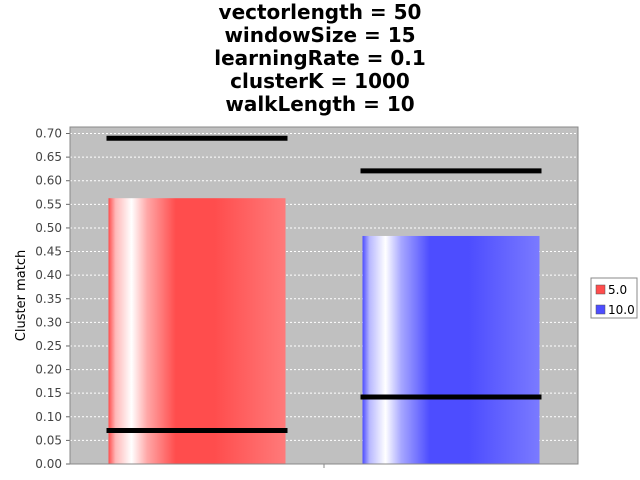 This screenshot has height=480, width=640. What do you see at coordinates (48, 322) in the screenshot?
I see `y-tick-label: 0.30` at bounding box center [48, 322].